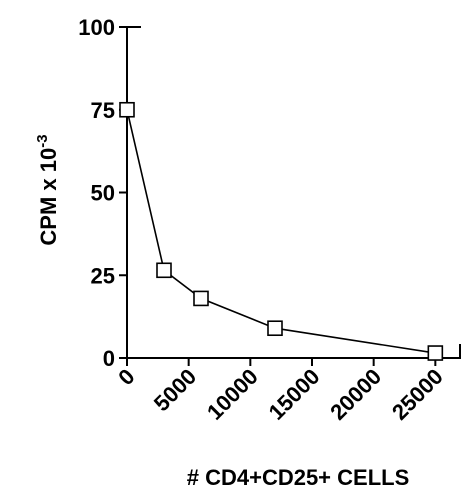  What do you see at coordinates (96, 27) in the screenshot?
I see `y-tick-label: 100` at bounding box center [96, 27].